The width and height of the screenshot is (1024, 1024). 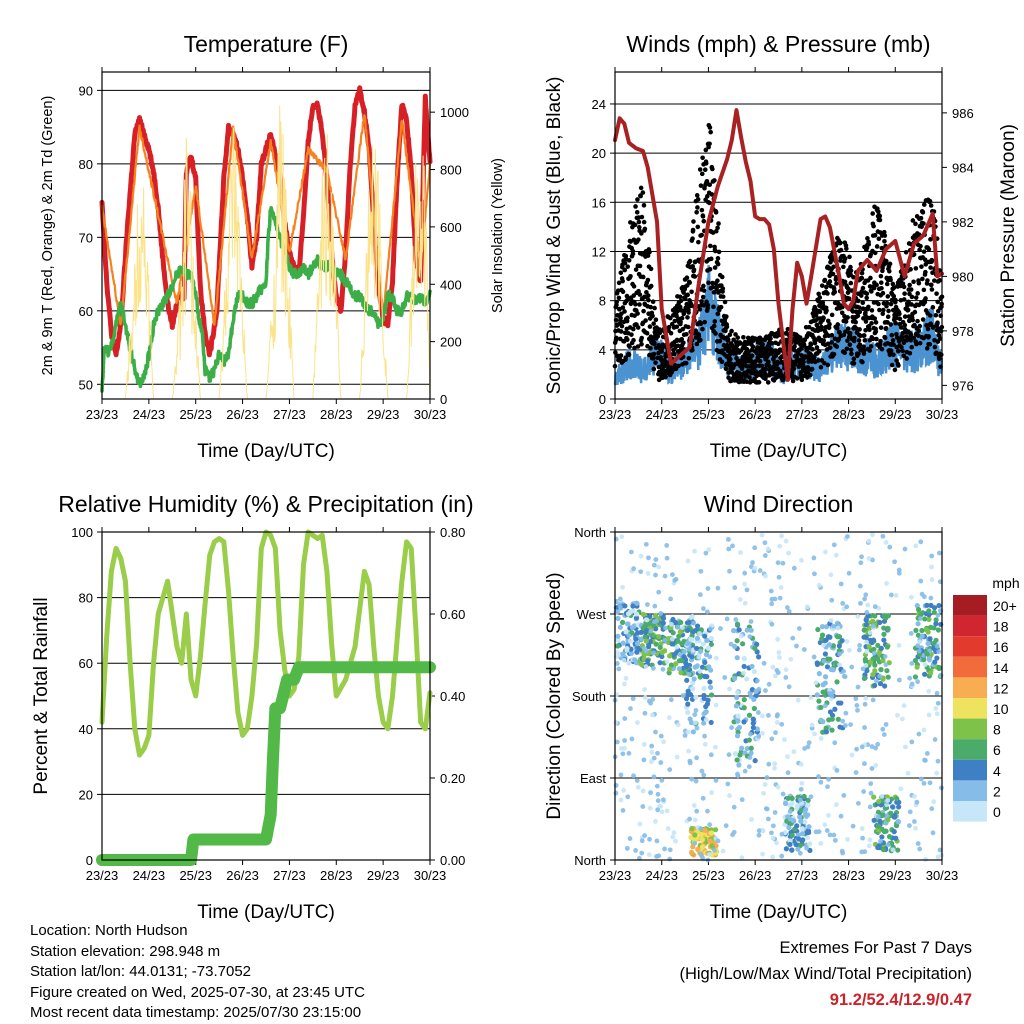 What do you see at coordinates (997, 771) in the screenshot?
I see `legend-label: 4` at bounding box center [997, 771].